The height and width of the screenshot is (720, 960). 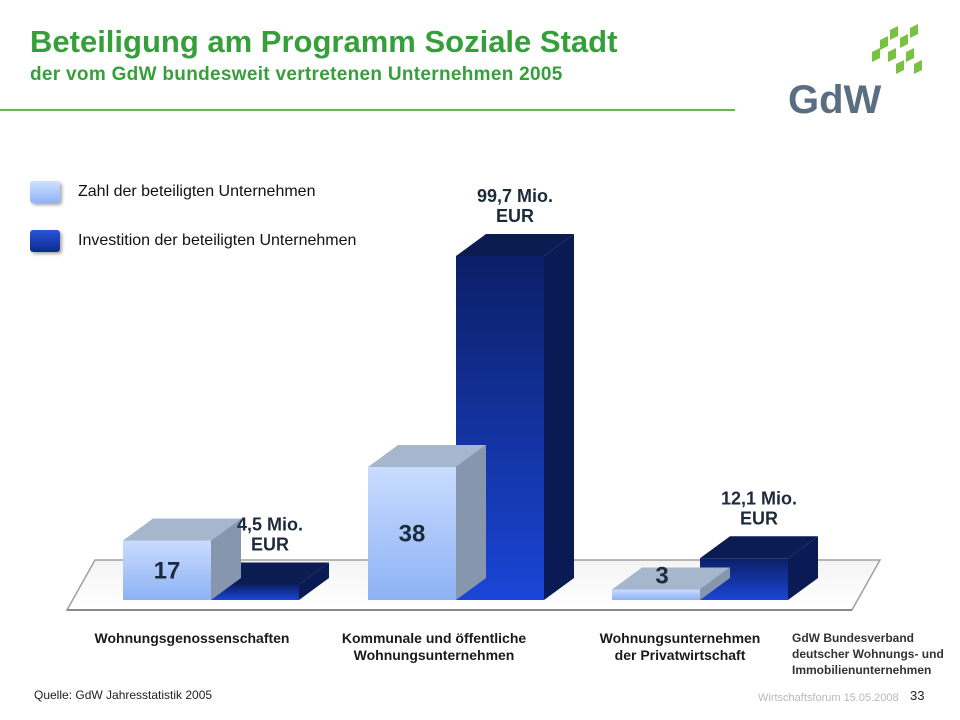 What do you see at coordinates (835, 100) in the screenshot?
I see `gdw-logo-text: GdW` at bounding box center [835, 100].